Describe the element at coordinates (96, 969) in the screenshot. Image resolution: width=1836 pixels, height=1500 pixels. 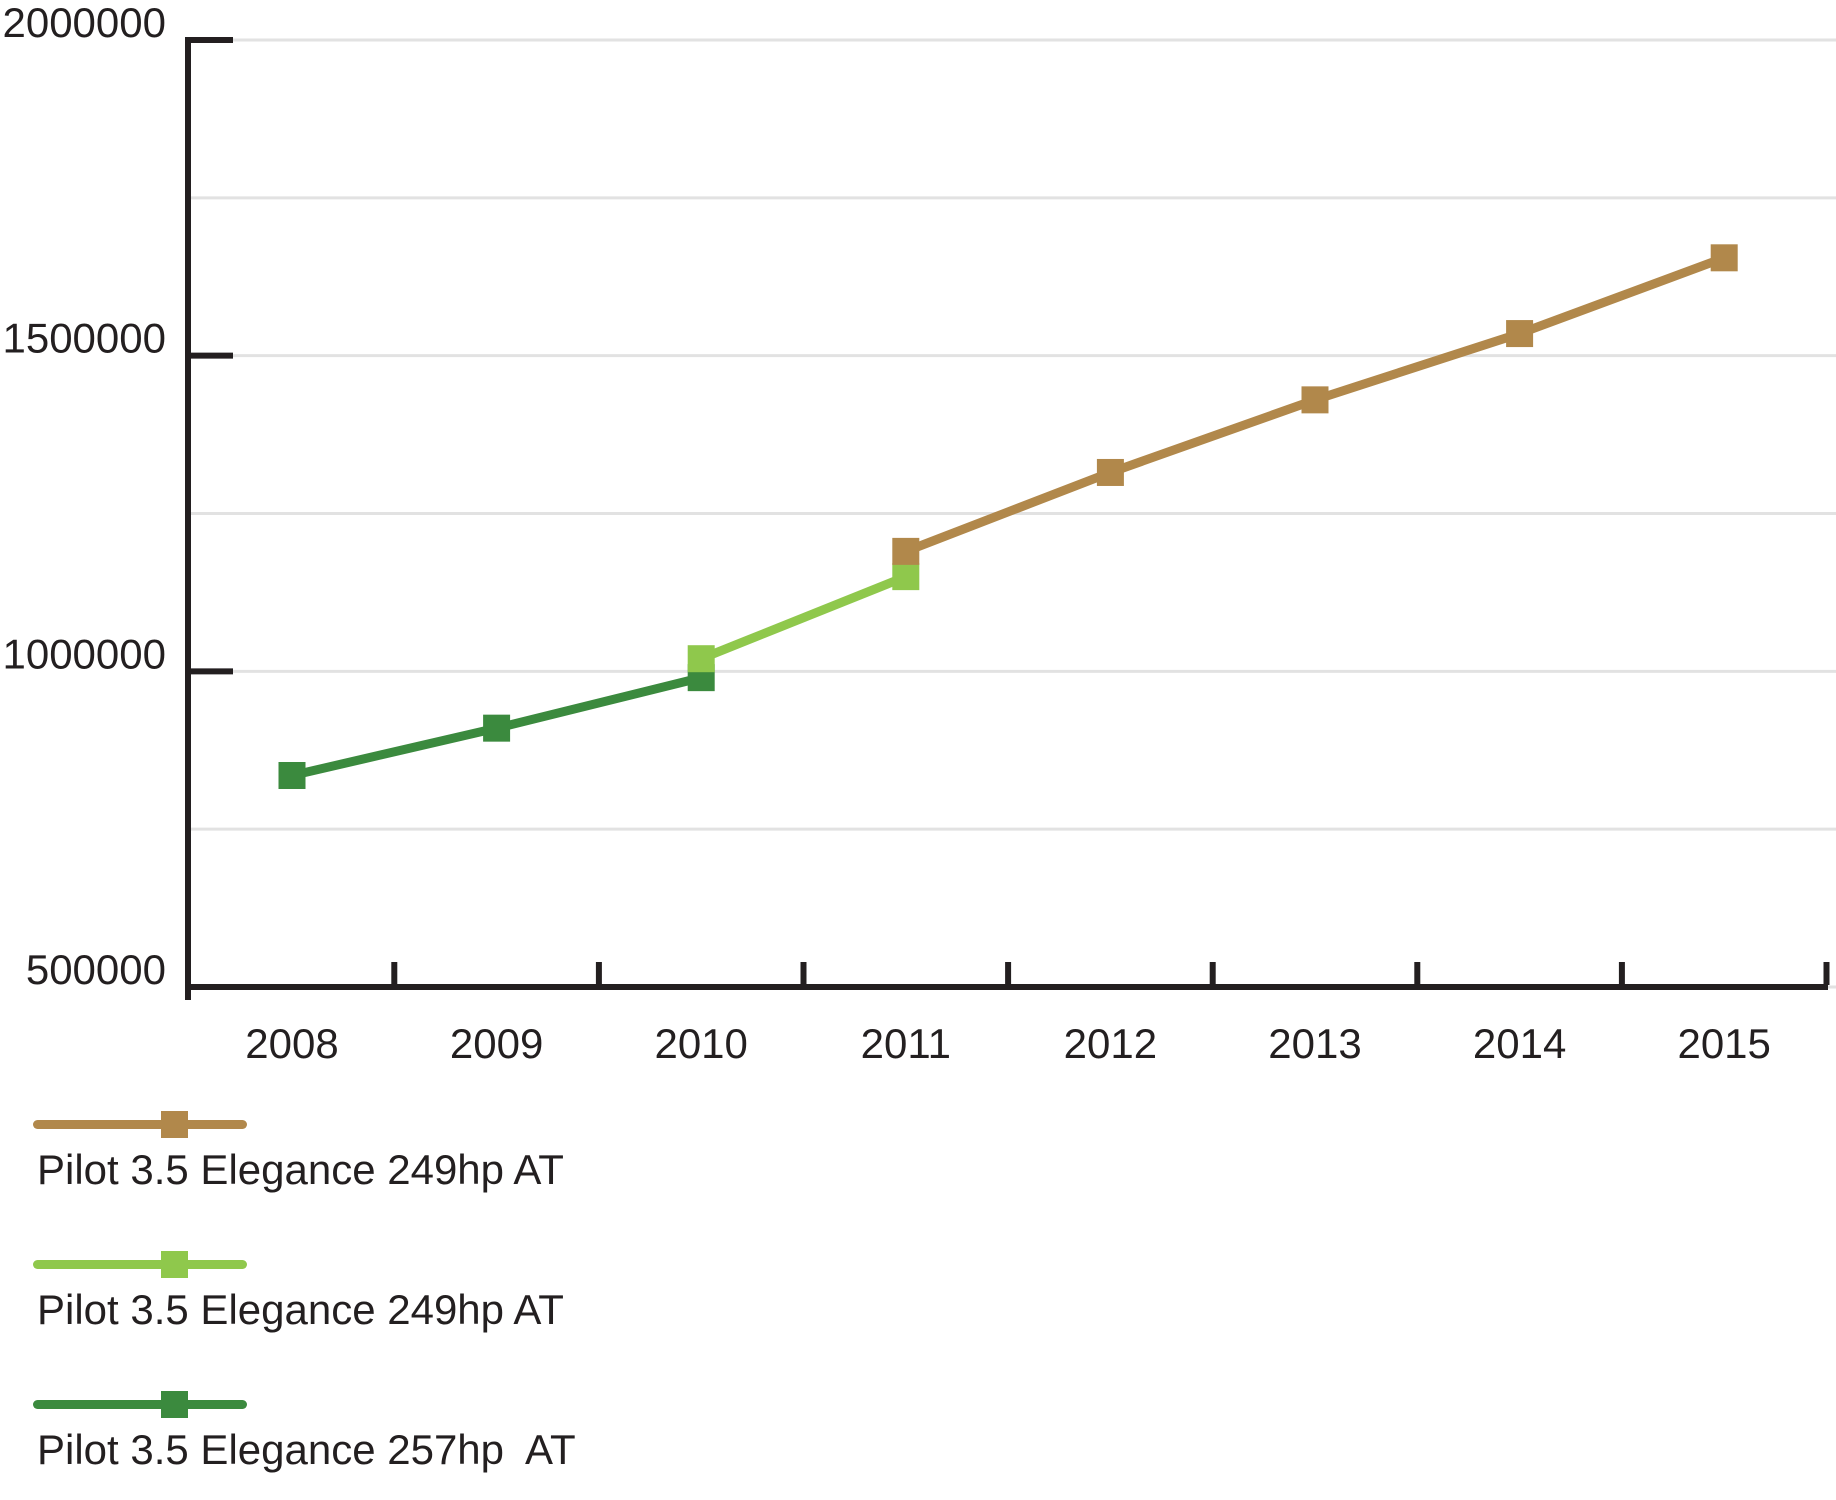
I see `y-tick-label: 500000` at that location.